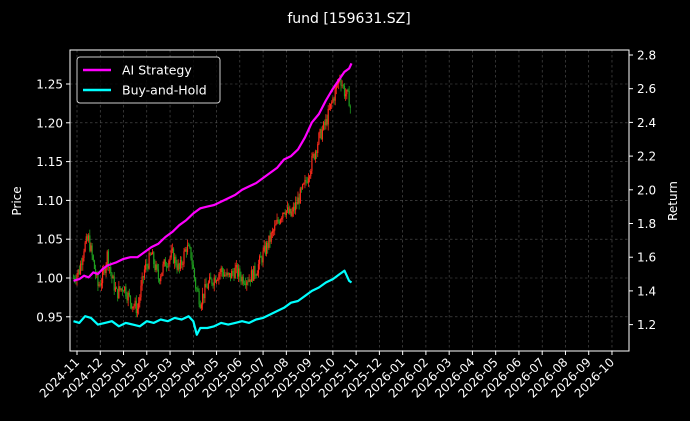  I want to click on y-left-tick-label: 0.95, so click(49, 317).